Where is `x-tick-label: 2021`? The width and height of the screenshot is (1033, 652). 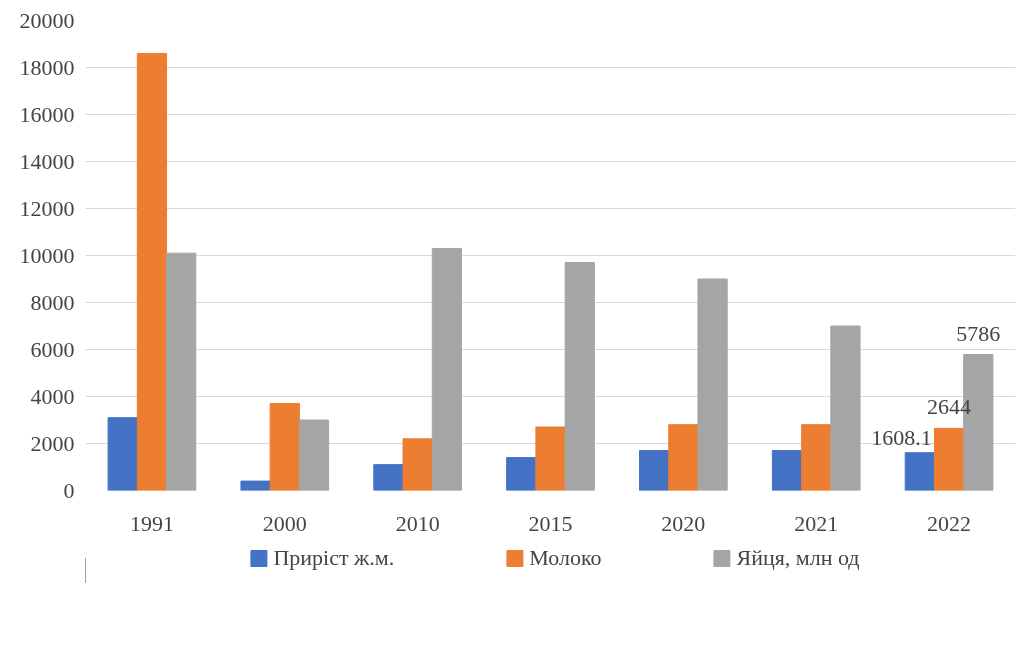
x-tick-label: 2021 is located at coordinates (816, 523).